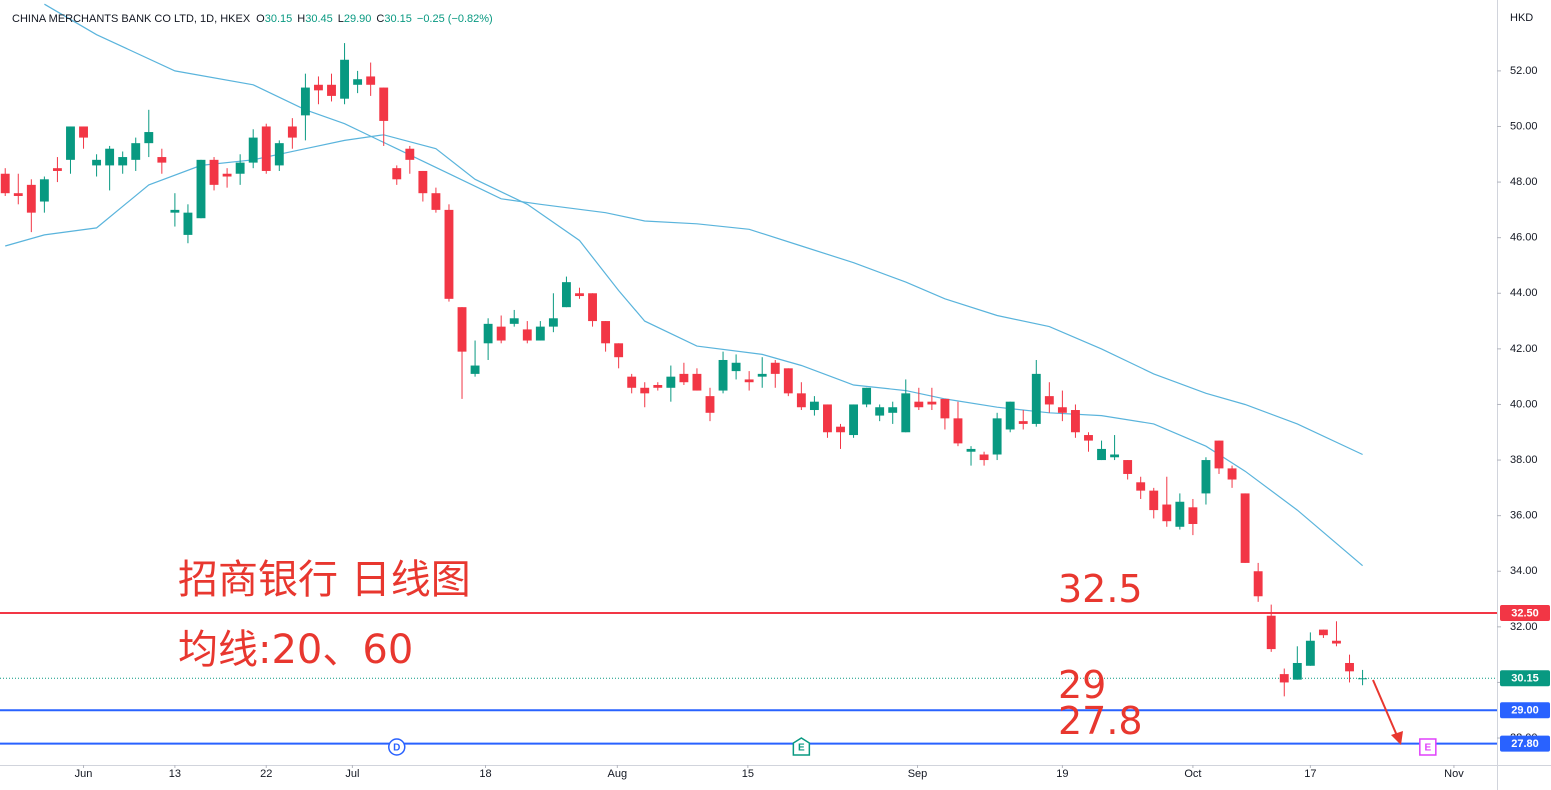  I want to click on arrow-head, so click(1397, 738).